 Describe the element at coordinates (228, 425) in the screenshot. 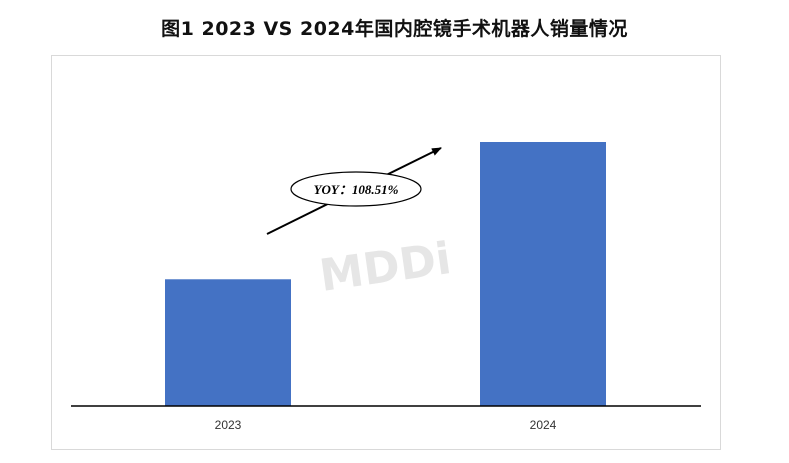

I see `x-tick-label-2023: 2023` at that location.